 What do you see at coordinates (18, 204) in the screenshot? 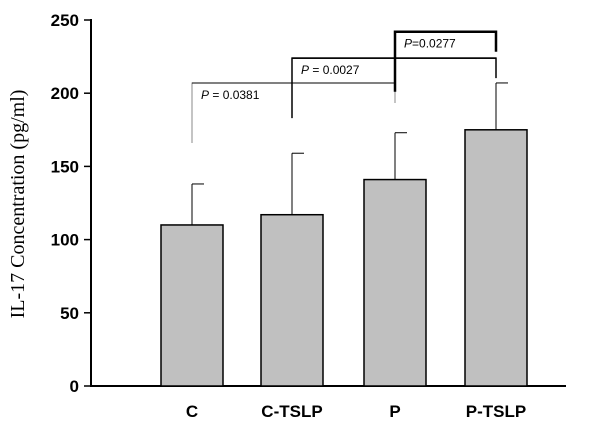
I see `y-axis-label: IL-17 Concentration (pg/ml)` at bounding box center [18, 204].